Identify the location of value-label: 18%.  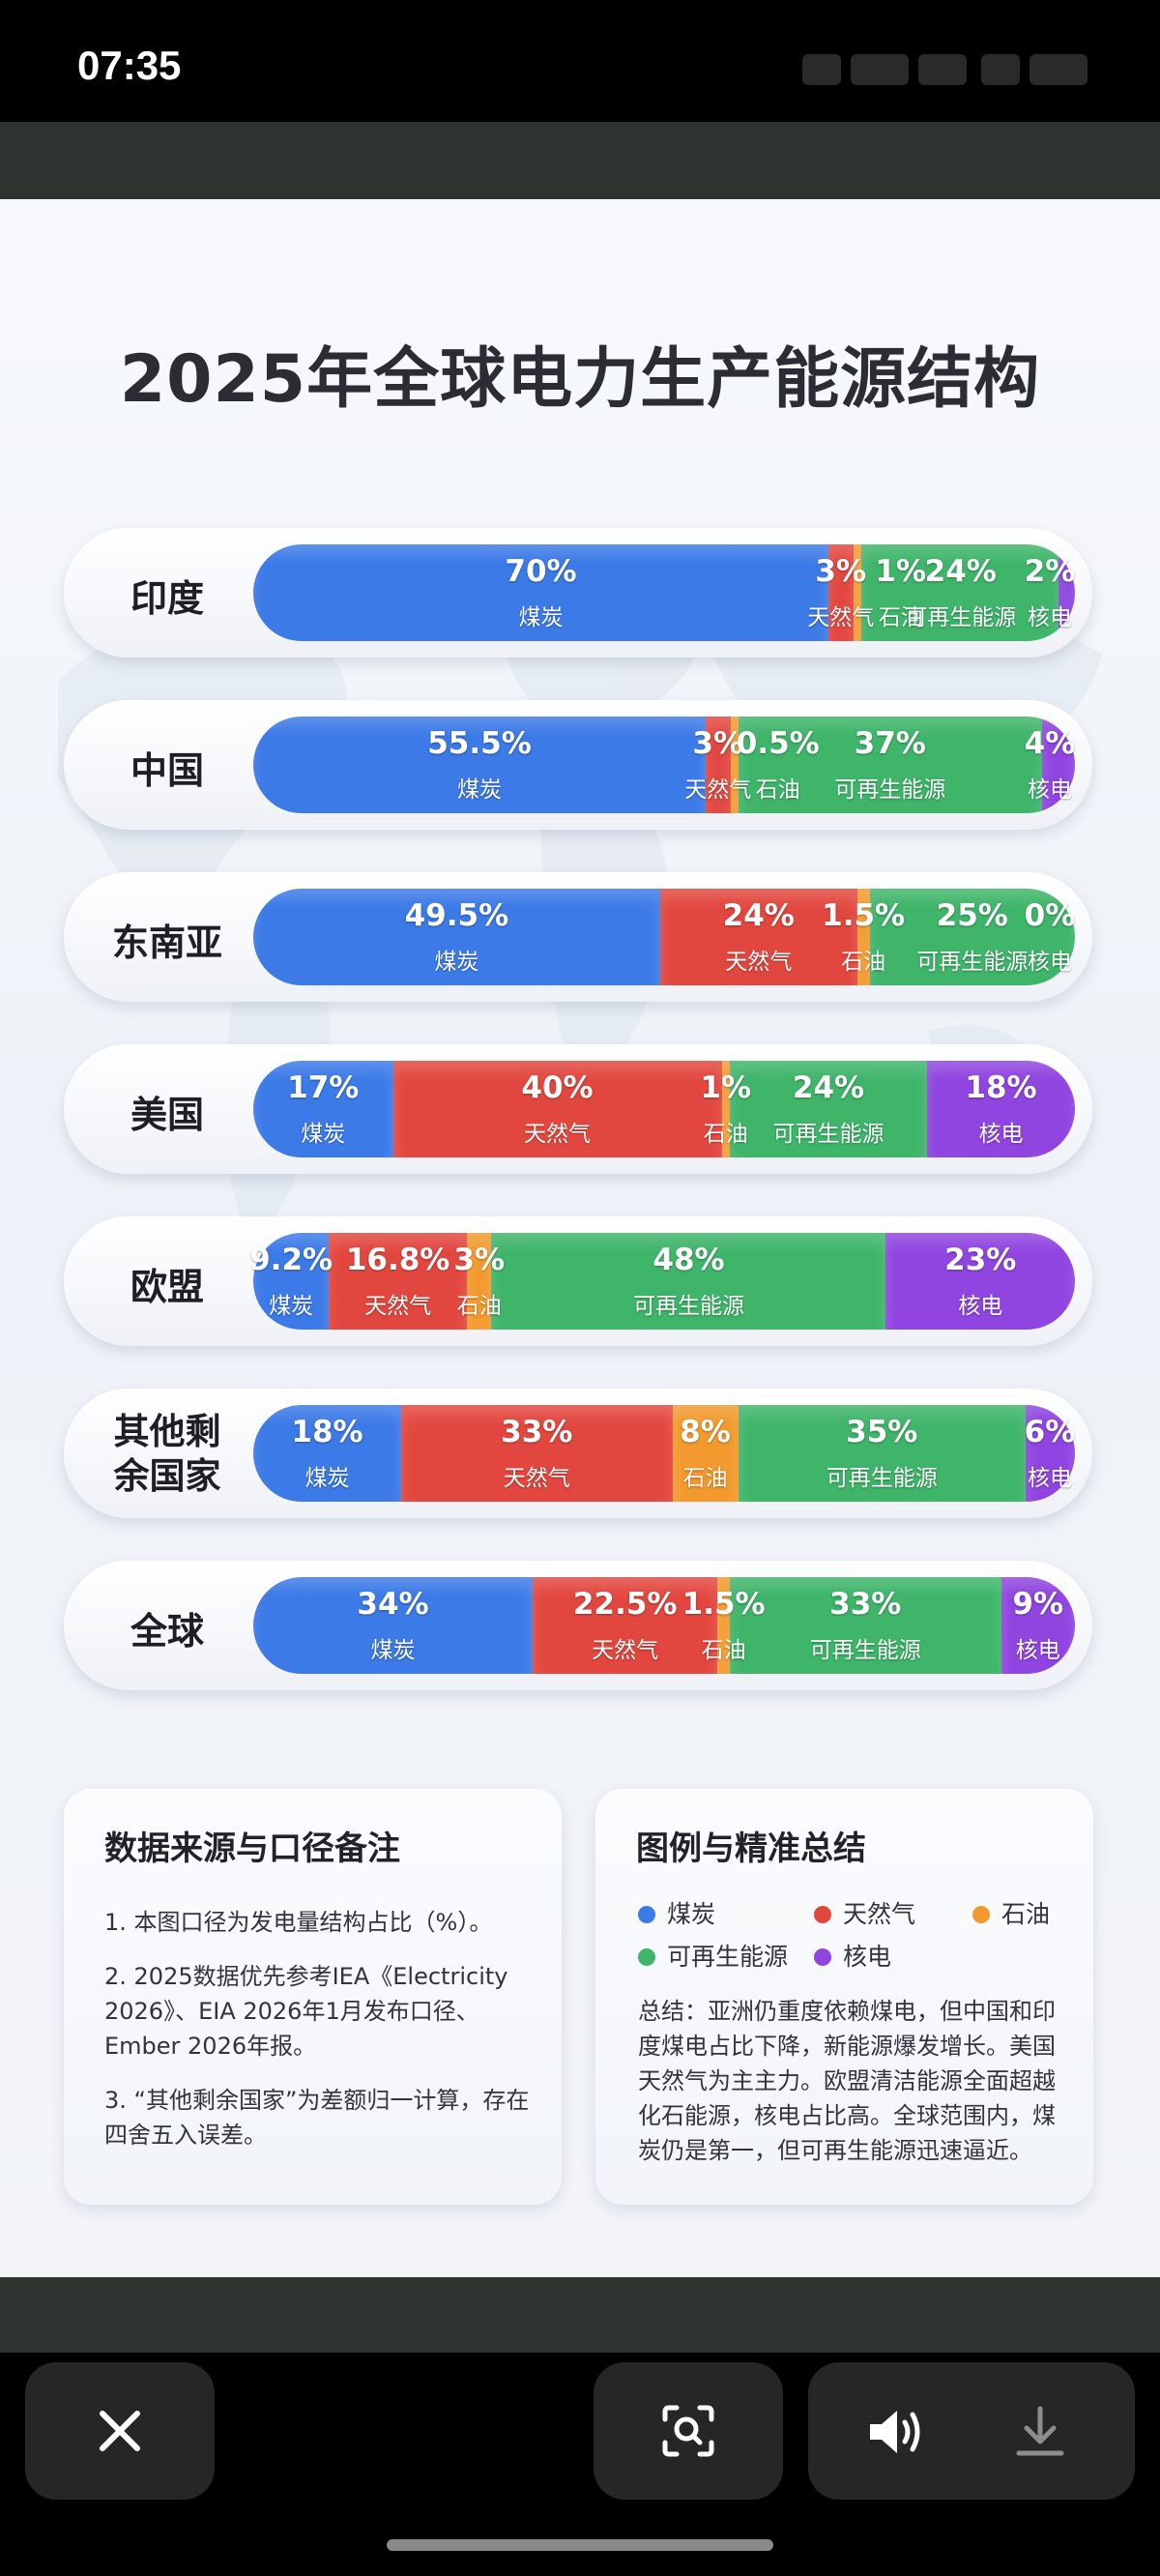
(1001, 1087).